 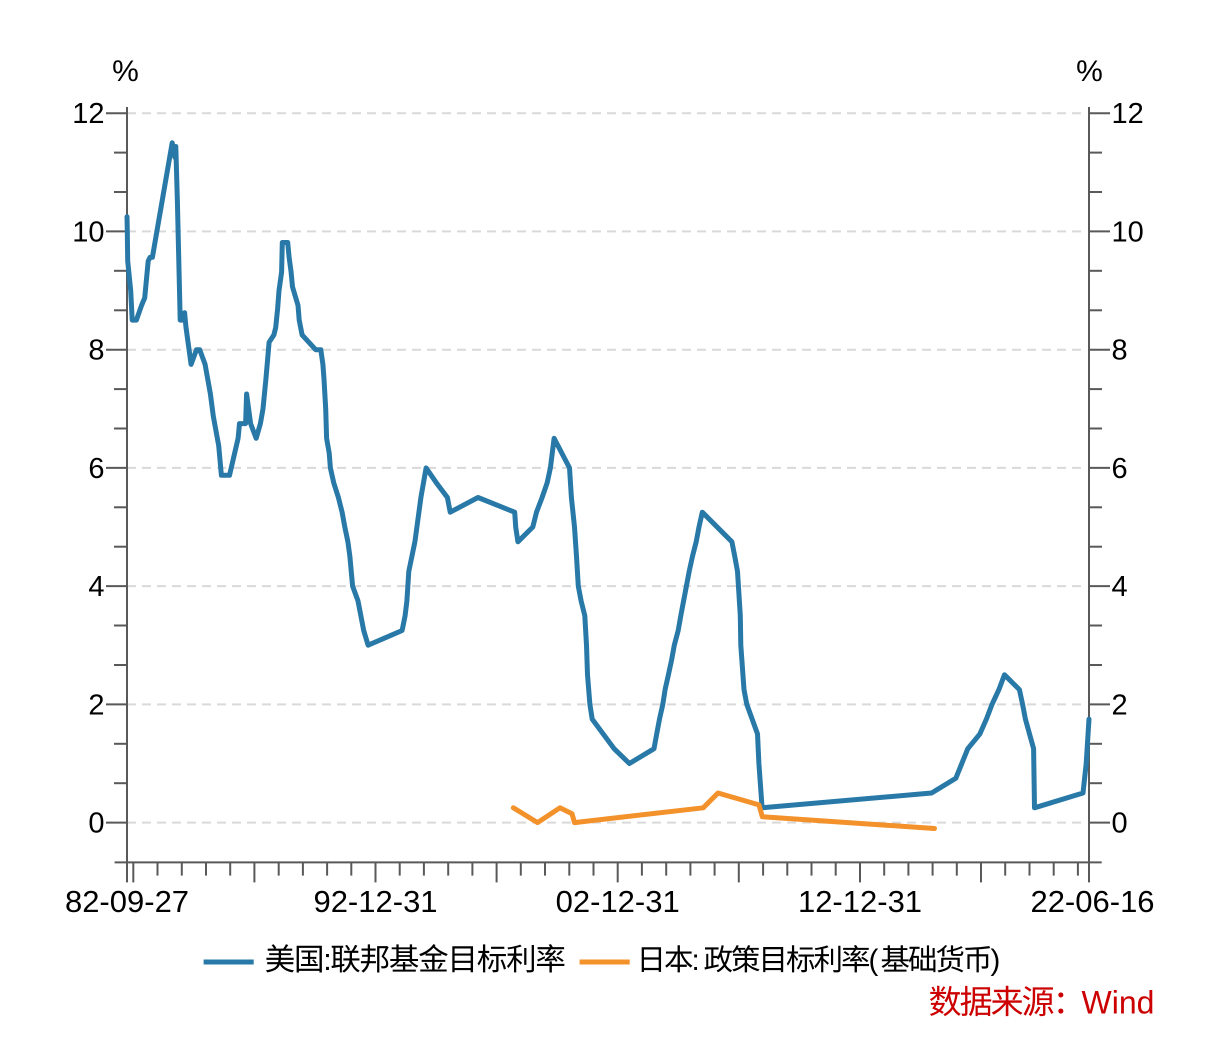 I want to click on svg-text: Wind, so click(x=1118, y=1003).